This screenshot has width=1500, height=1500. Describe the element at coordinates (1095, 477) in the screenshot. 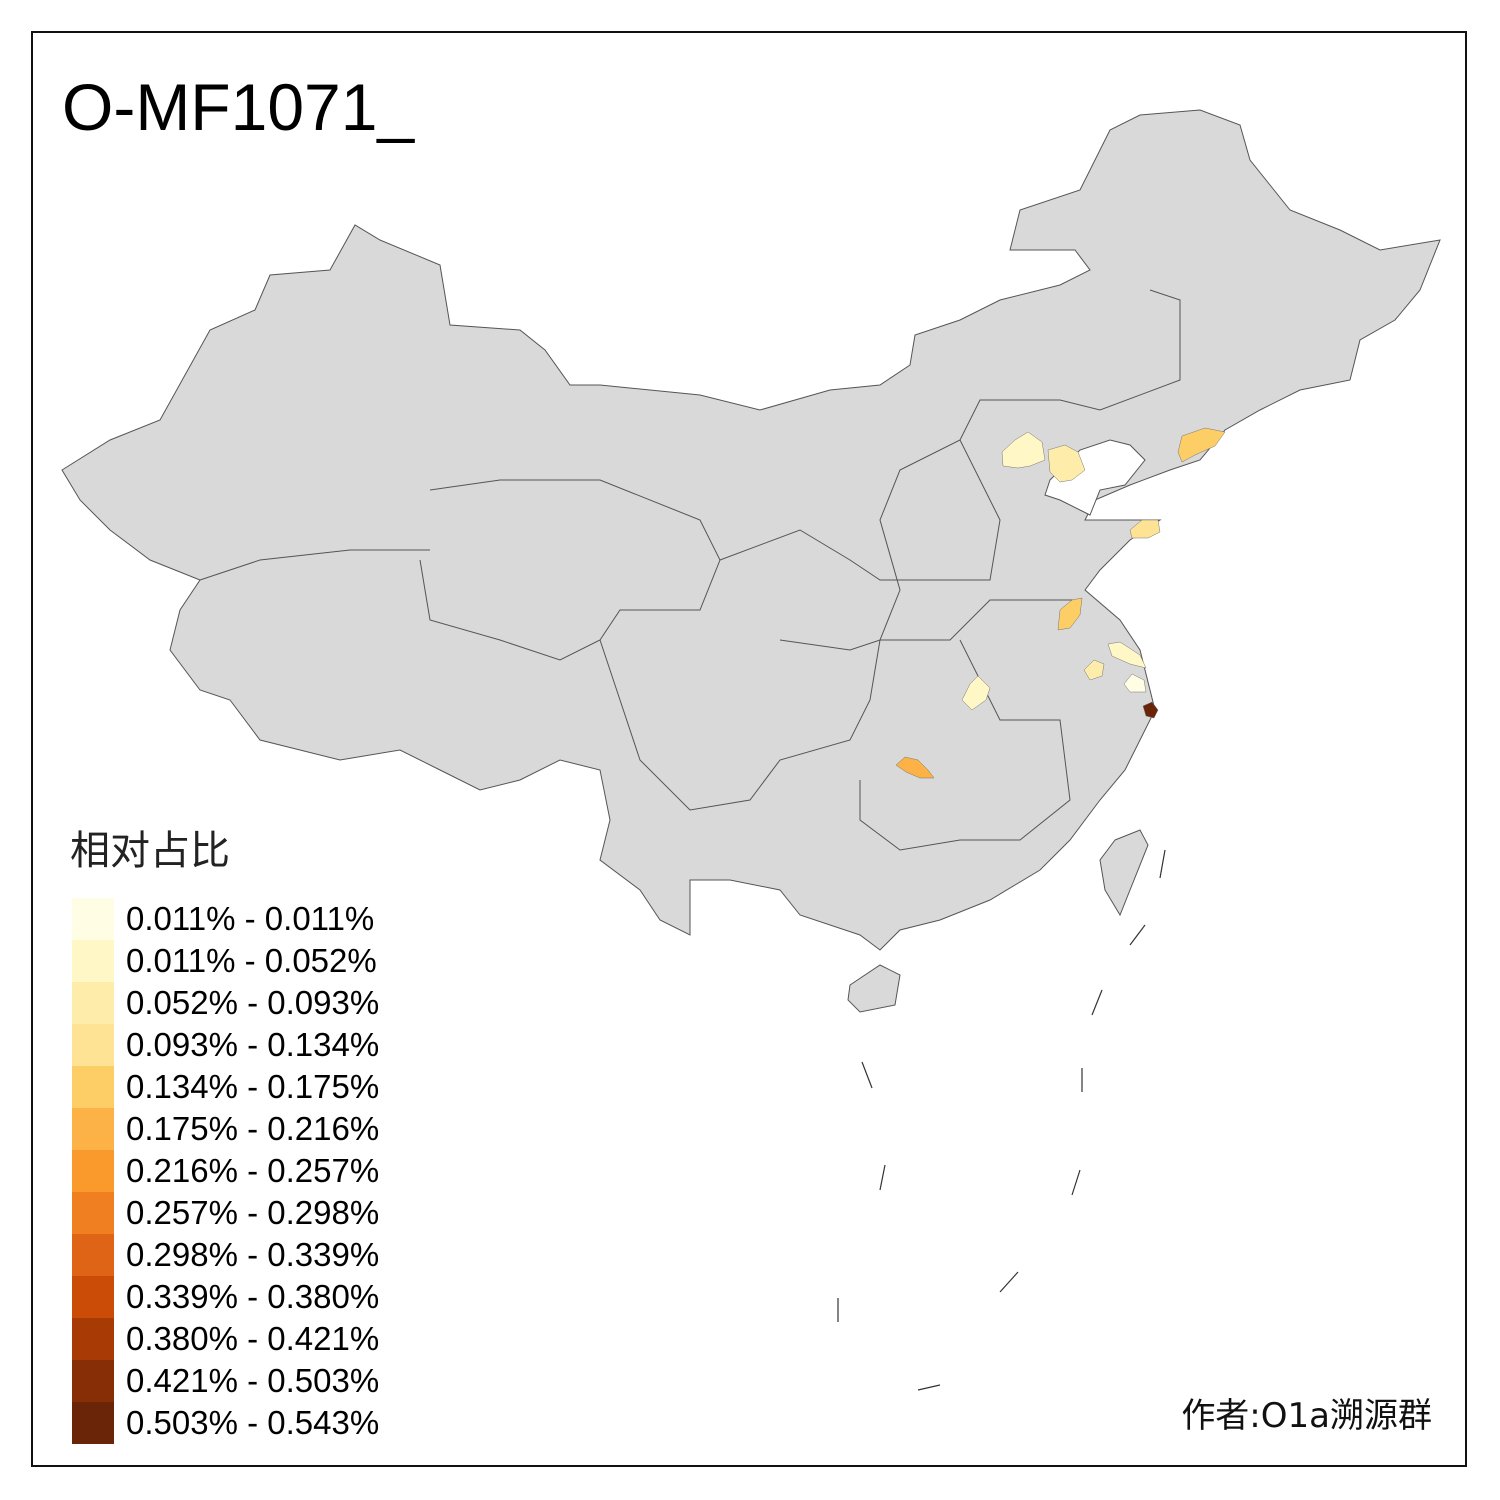

I see `bohai-sea` at that location.